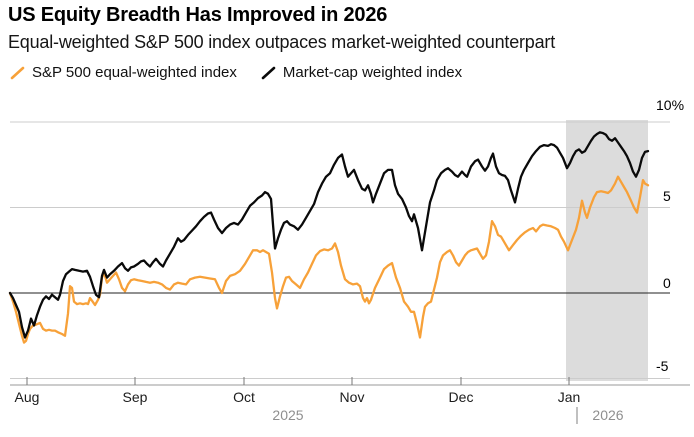  Describe the element at coordinates (288, 415) in the screenshot. I see `year-label-2025: 2025` at that location.